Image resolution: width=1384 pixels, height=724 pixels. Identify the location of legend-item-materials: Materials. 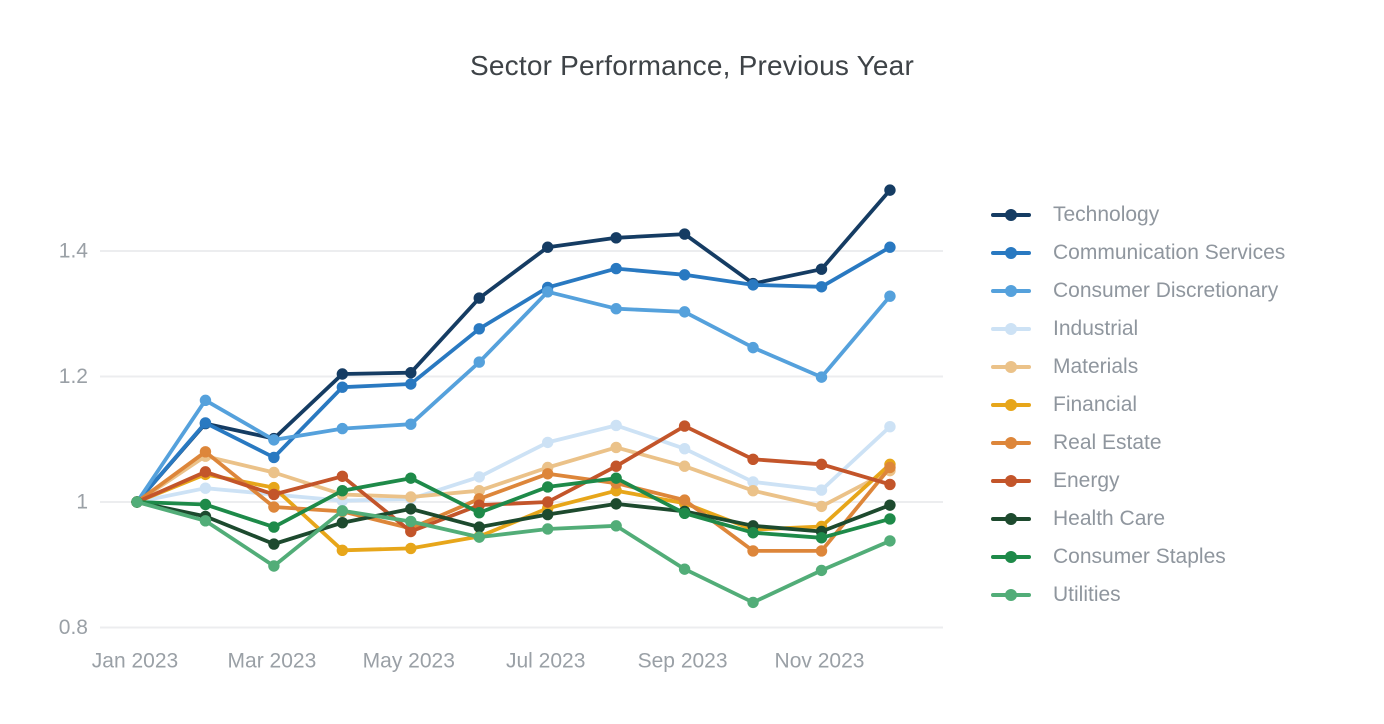
(1138, 367).